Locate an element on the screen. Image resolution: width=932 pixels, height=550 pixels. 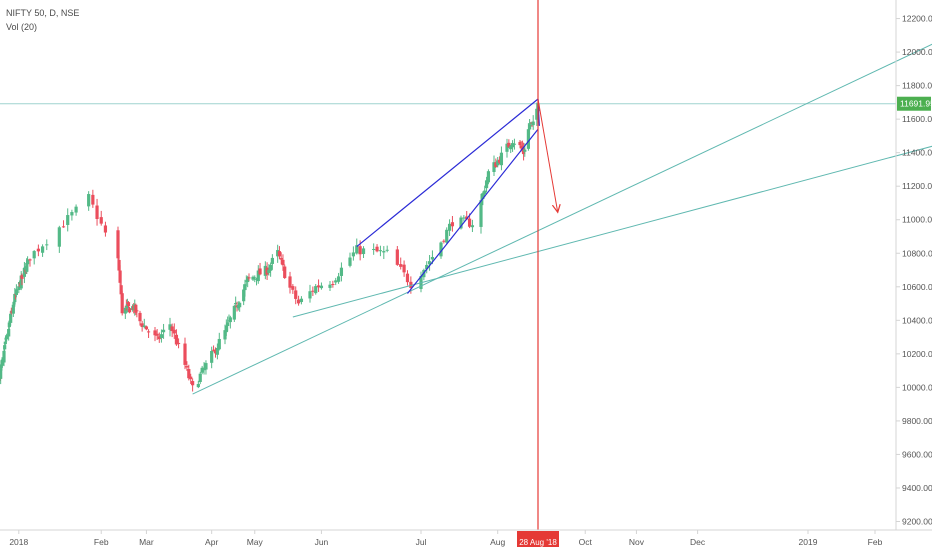
channel-lower-line is located at coordinates (473, 211).